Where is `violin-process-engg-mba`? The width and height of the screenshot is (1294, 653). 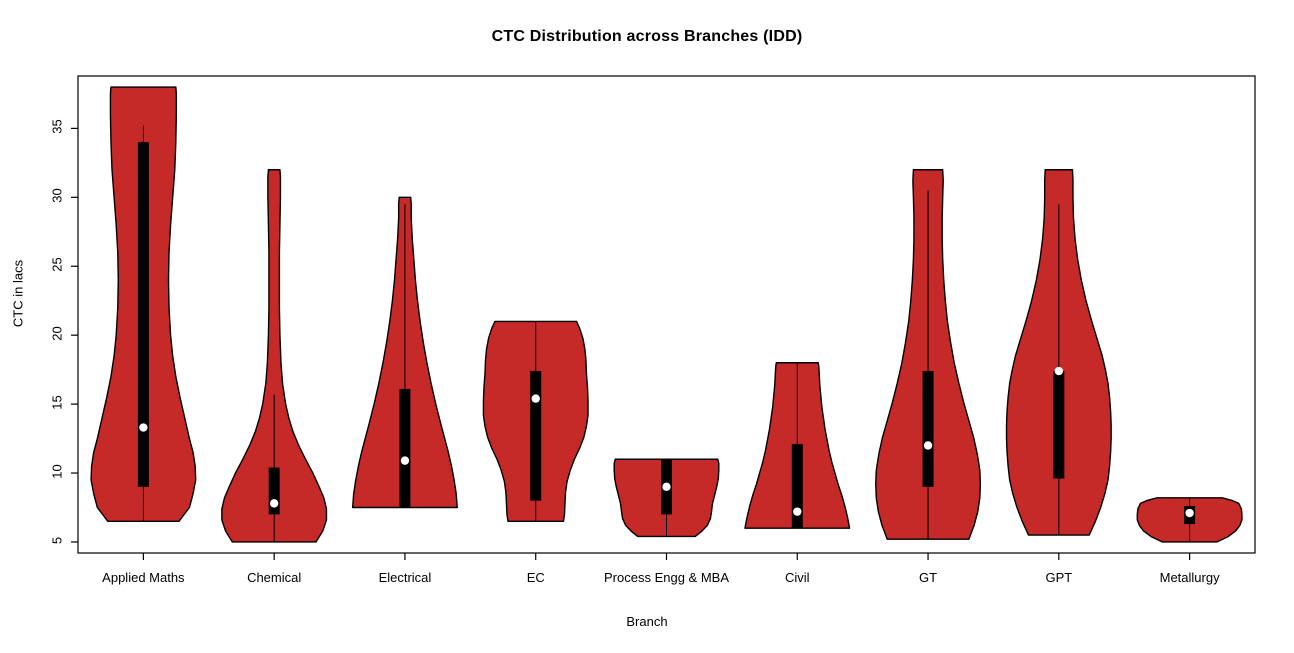
violin-process-engg-mba is located at coordinates (666, 498).